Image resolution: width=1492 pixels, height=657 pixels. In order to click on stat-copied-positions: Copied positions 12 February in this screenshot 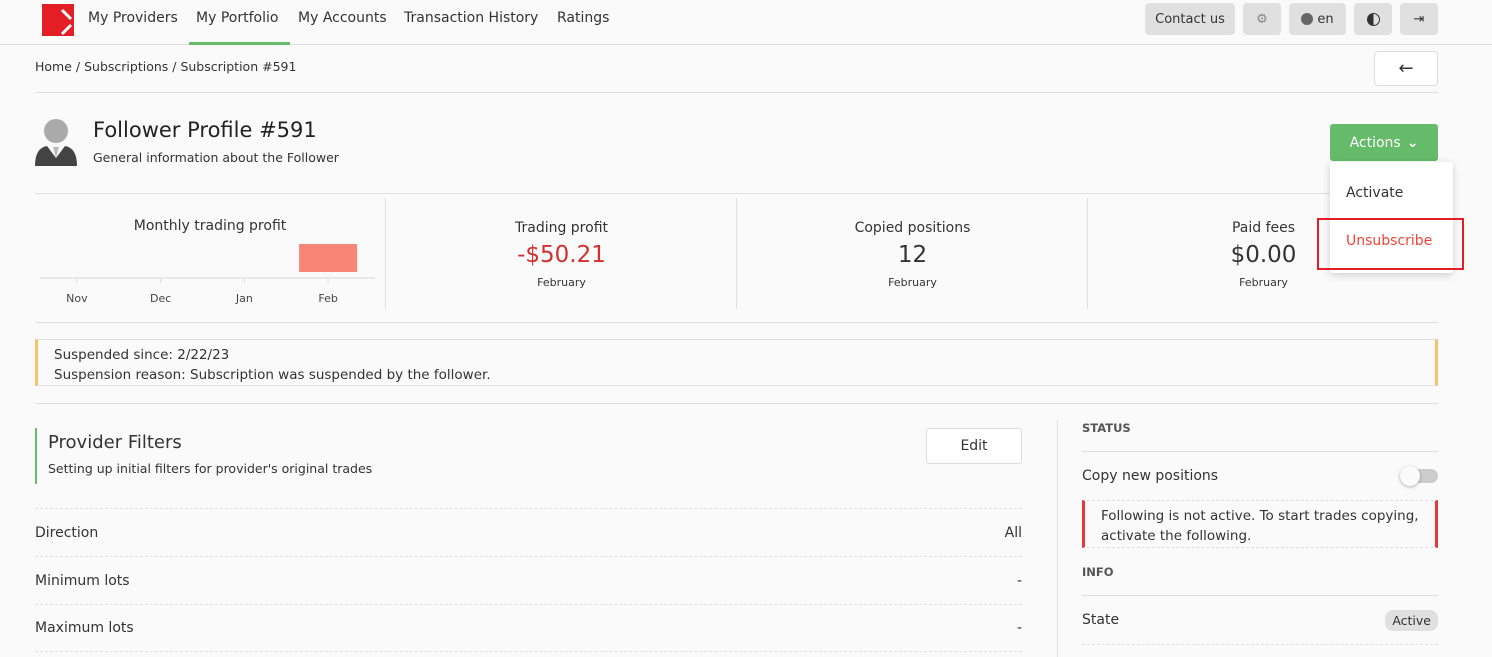, I will do `click(912, 253)`.